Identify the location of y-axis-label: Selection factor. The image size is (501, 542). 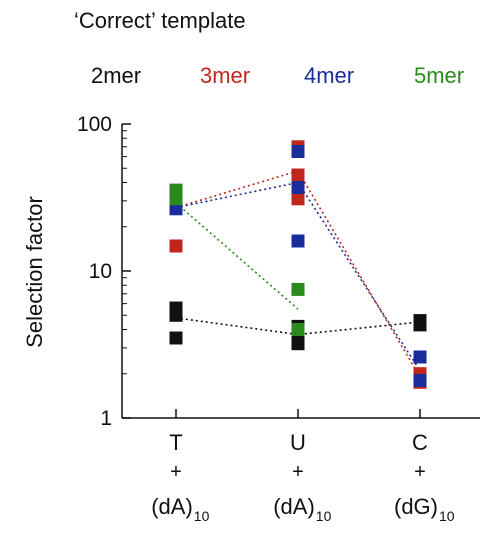
(34, 272).